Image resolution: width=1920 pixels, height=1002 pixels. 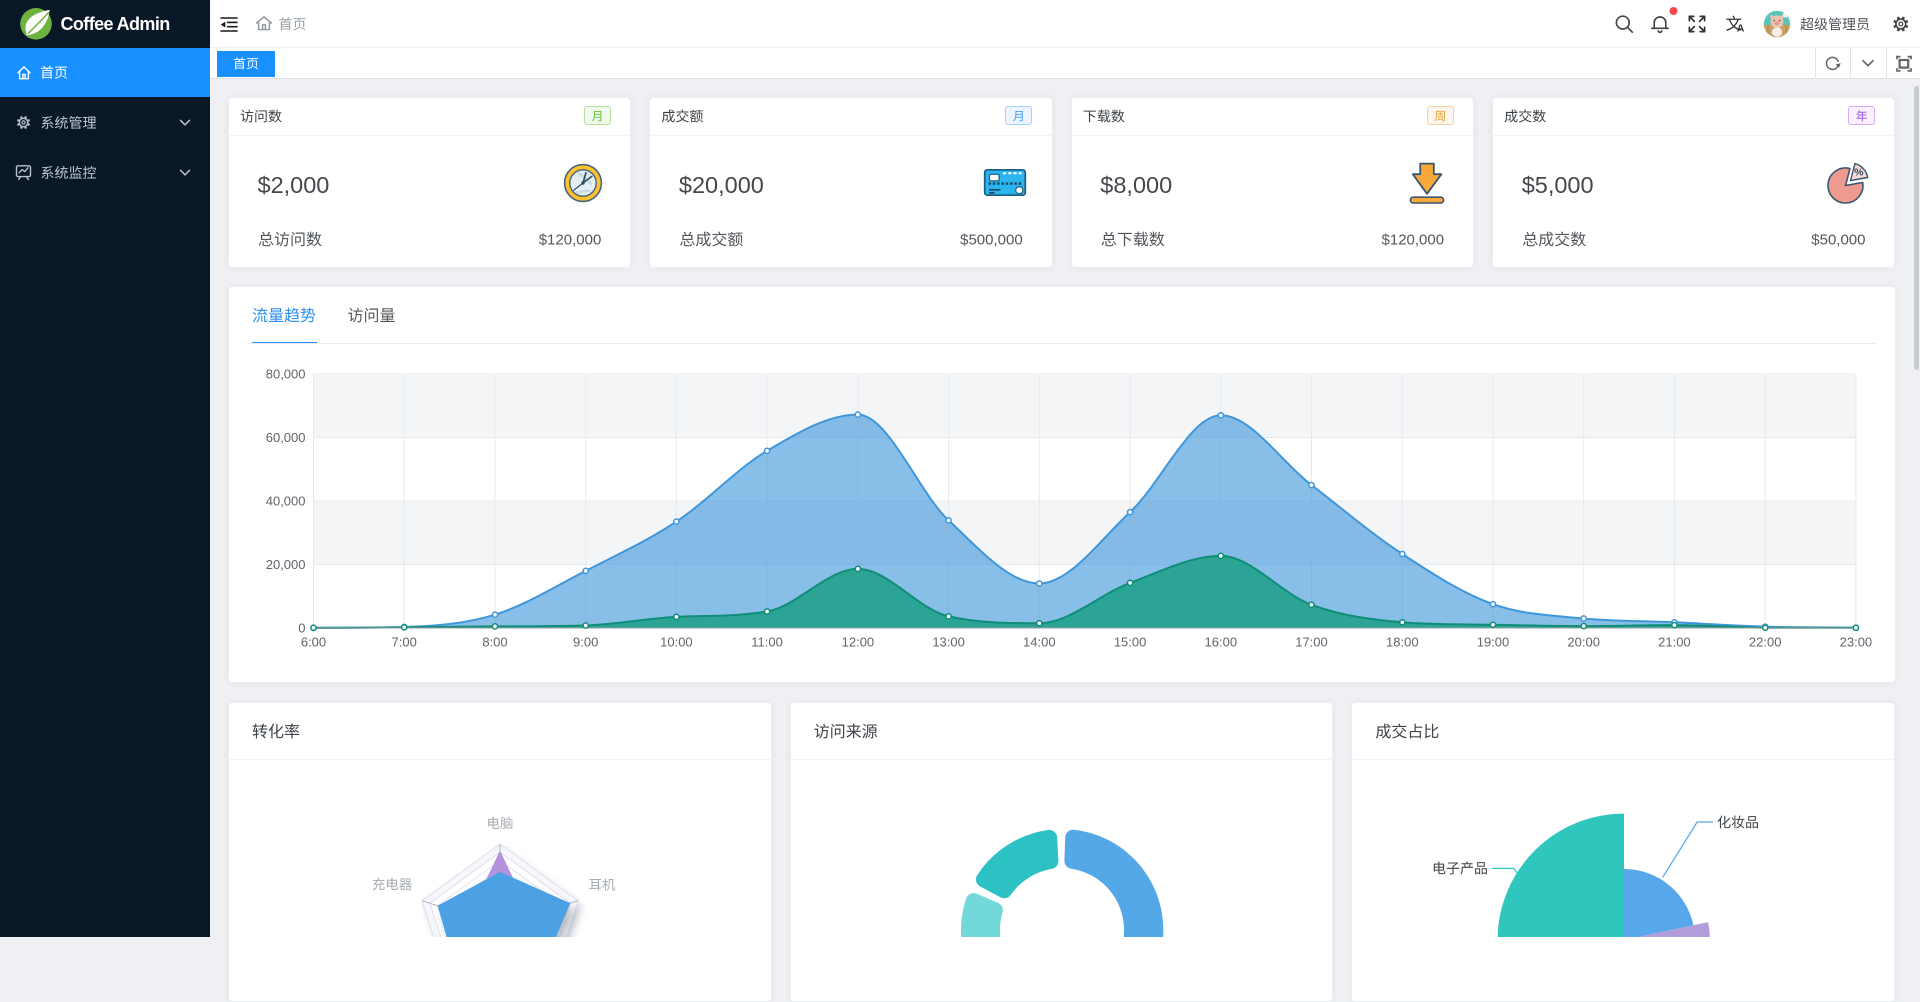 What do you see at coordinates (294, 185) in the screenshot?
I see `svg-text: $2,000` at bounding box center [294, 185].